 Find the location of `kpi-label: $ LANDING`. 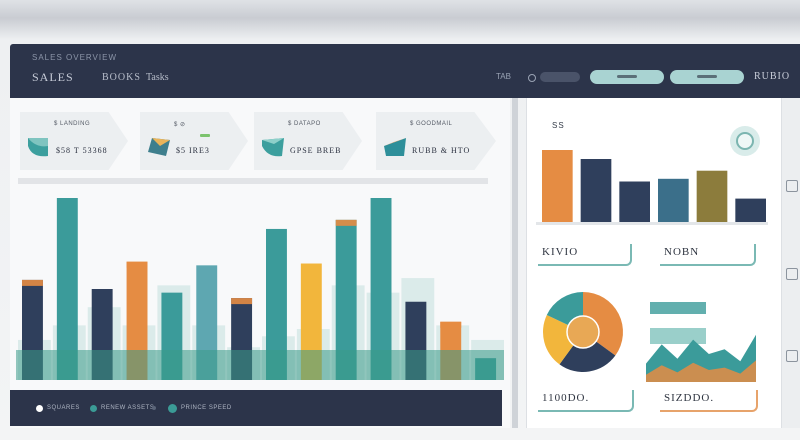

kpi-label: $ LANDING is located at coordinates (72, 124).